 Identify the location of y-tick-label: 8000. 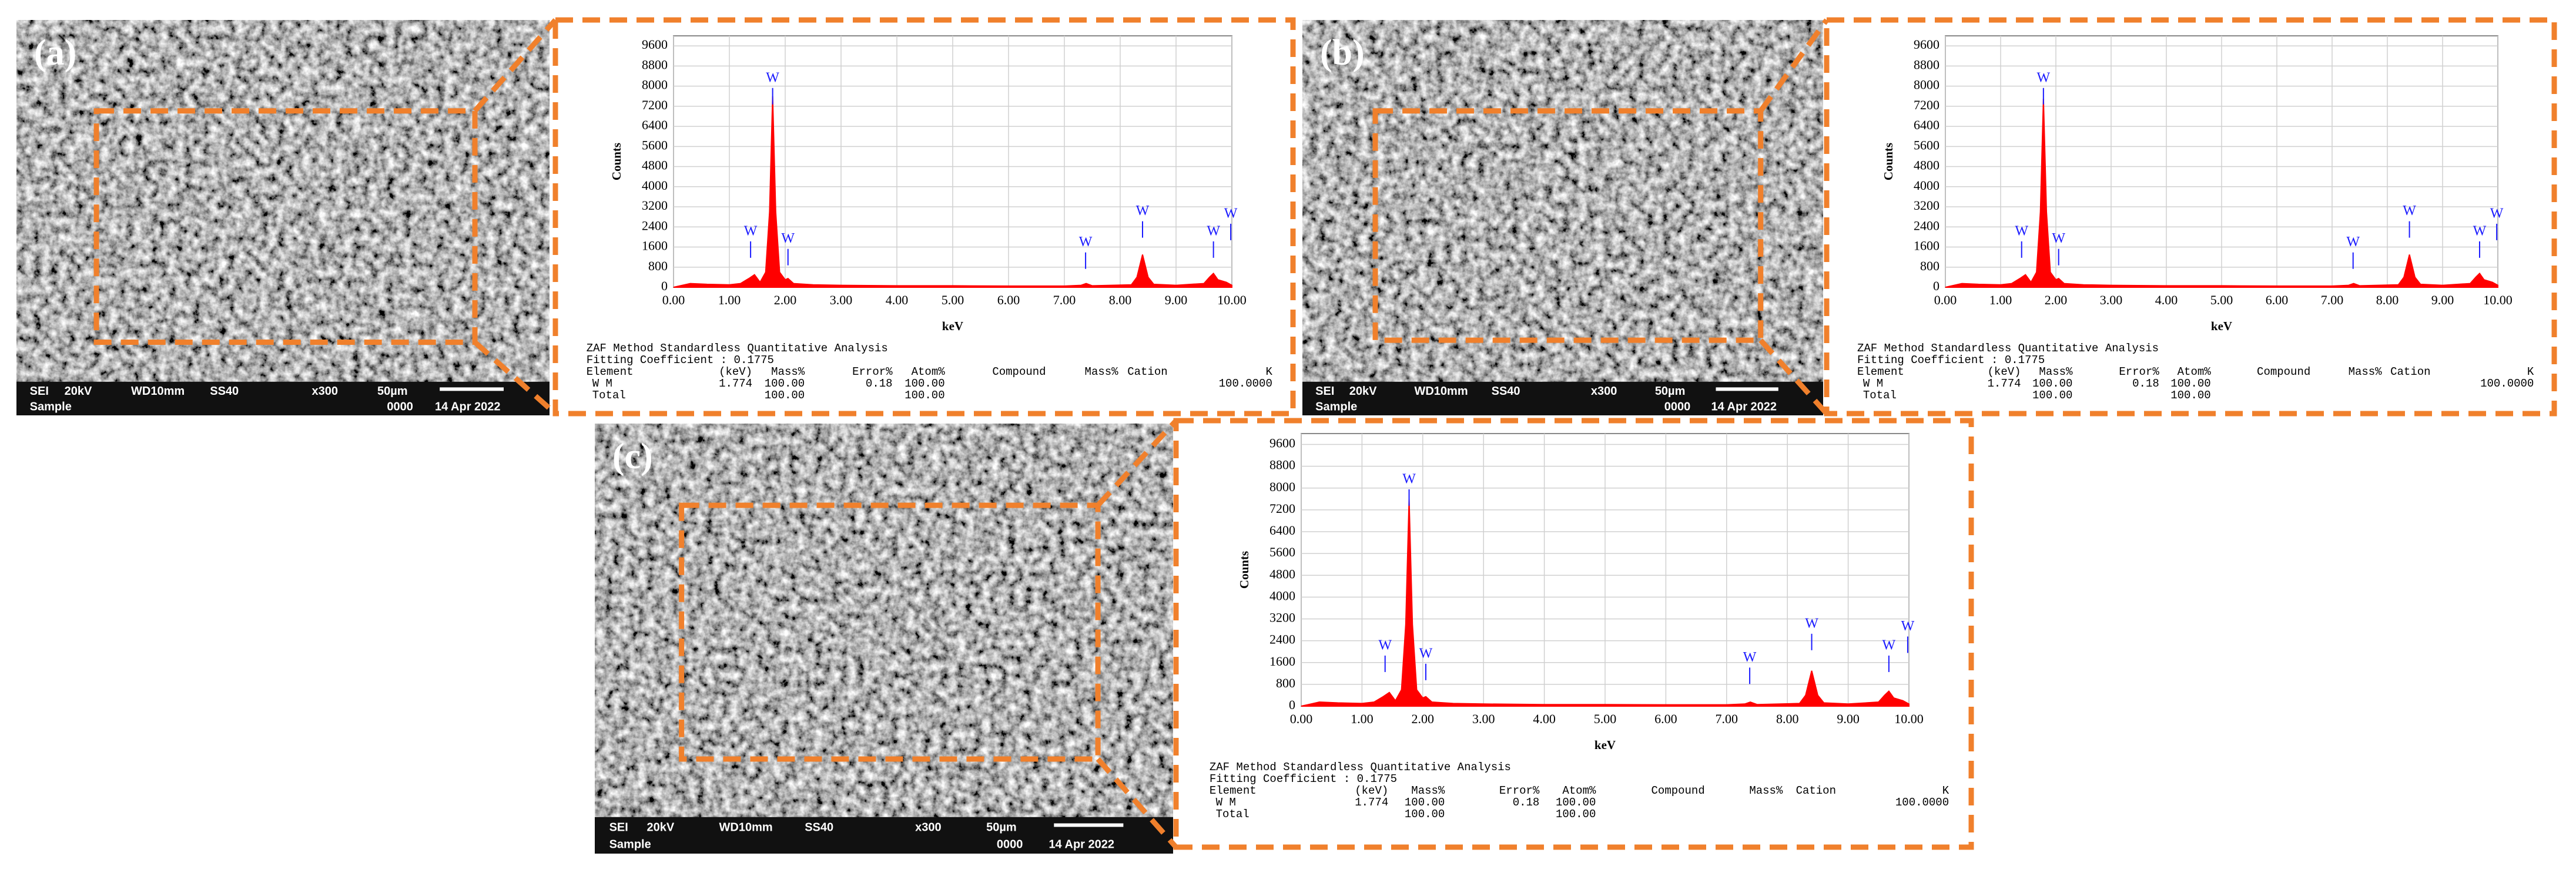
(655, 85).